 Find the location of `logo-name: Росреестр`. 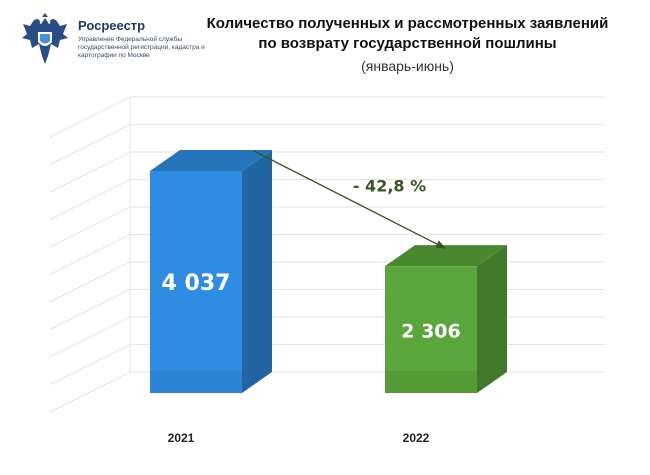

logo-name: Росреестр is located at coordinates (112, 25).